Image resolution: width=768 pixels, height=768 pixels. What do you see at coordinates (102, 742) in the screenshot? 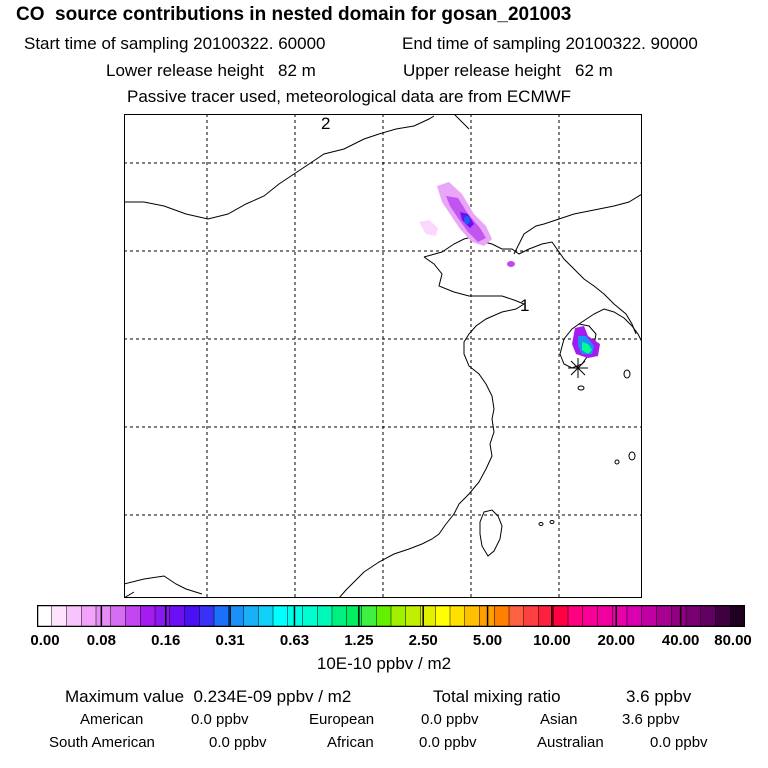
I see `region-name: South American` at bounding box center [102, 742].